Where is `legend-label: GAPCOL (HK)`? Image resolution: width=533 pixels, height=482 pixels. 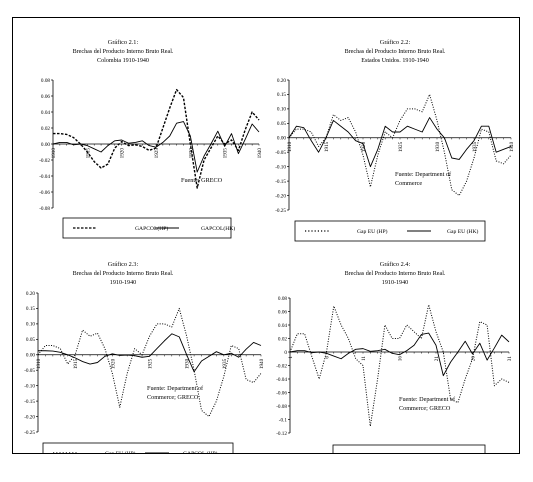
legend-label: GAPCOL (HK) is located at coordinates (395, 452).